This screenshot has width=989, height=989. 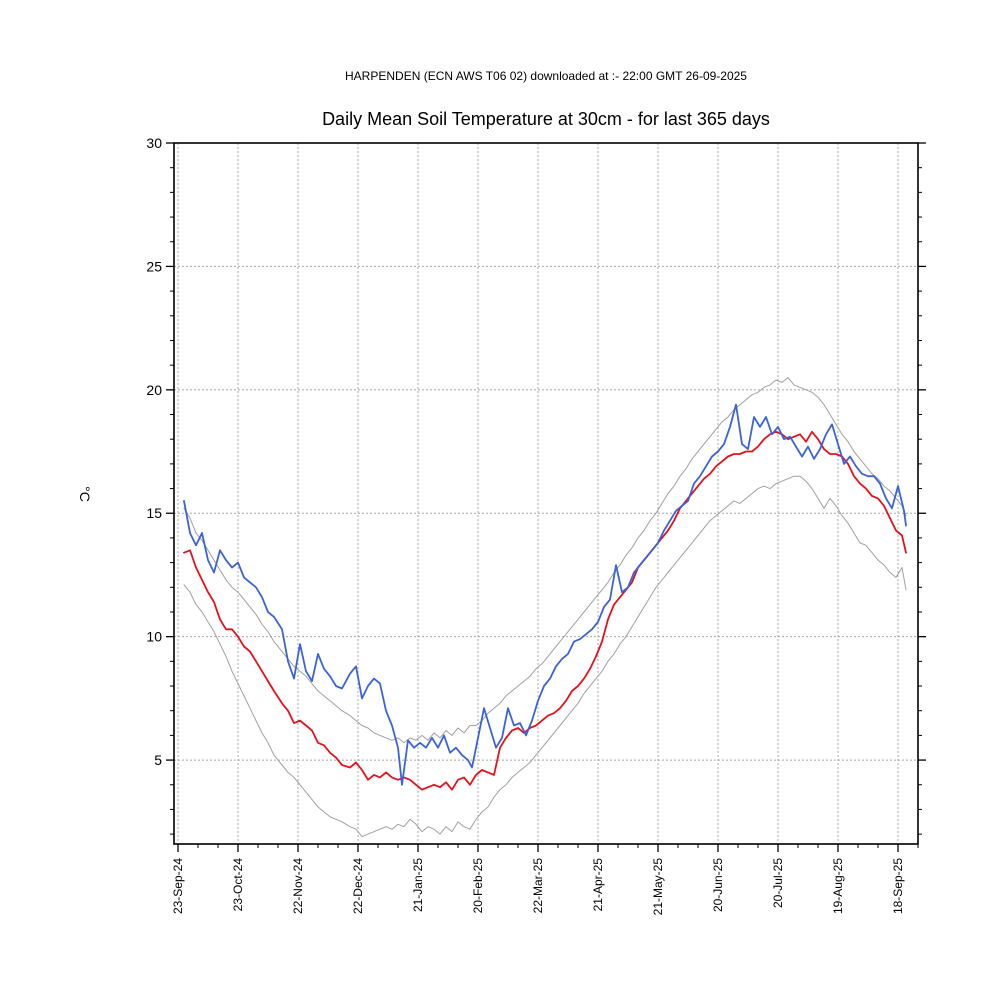 I want to click on x-tick-label: 20-Feb-25, so click(x=478, y=886).